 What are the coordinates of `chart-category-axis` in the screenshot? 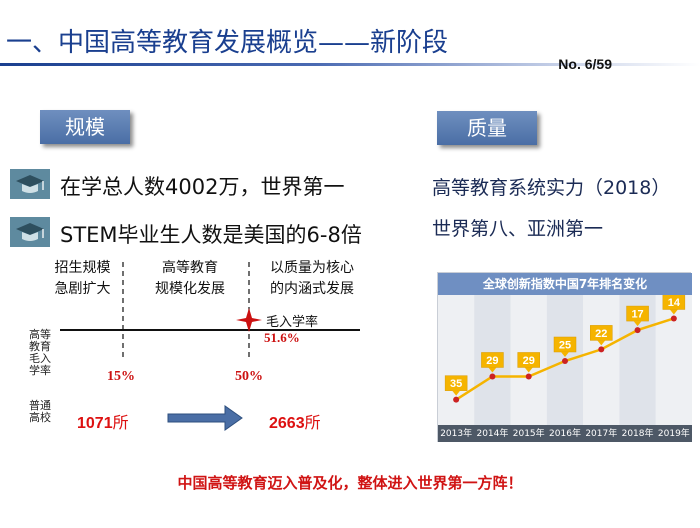 It's located at (565, 433).